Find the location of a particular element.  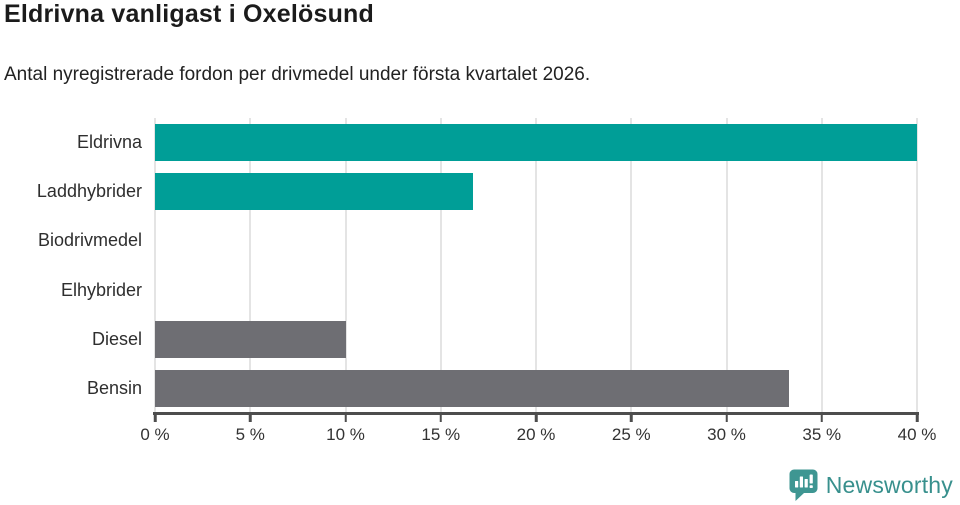

x-axis: 0 % 5 % 10 % 15 % 20 % 25 % 30 % 35 % 40 % is located at coordinates (538, 433).